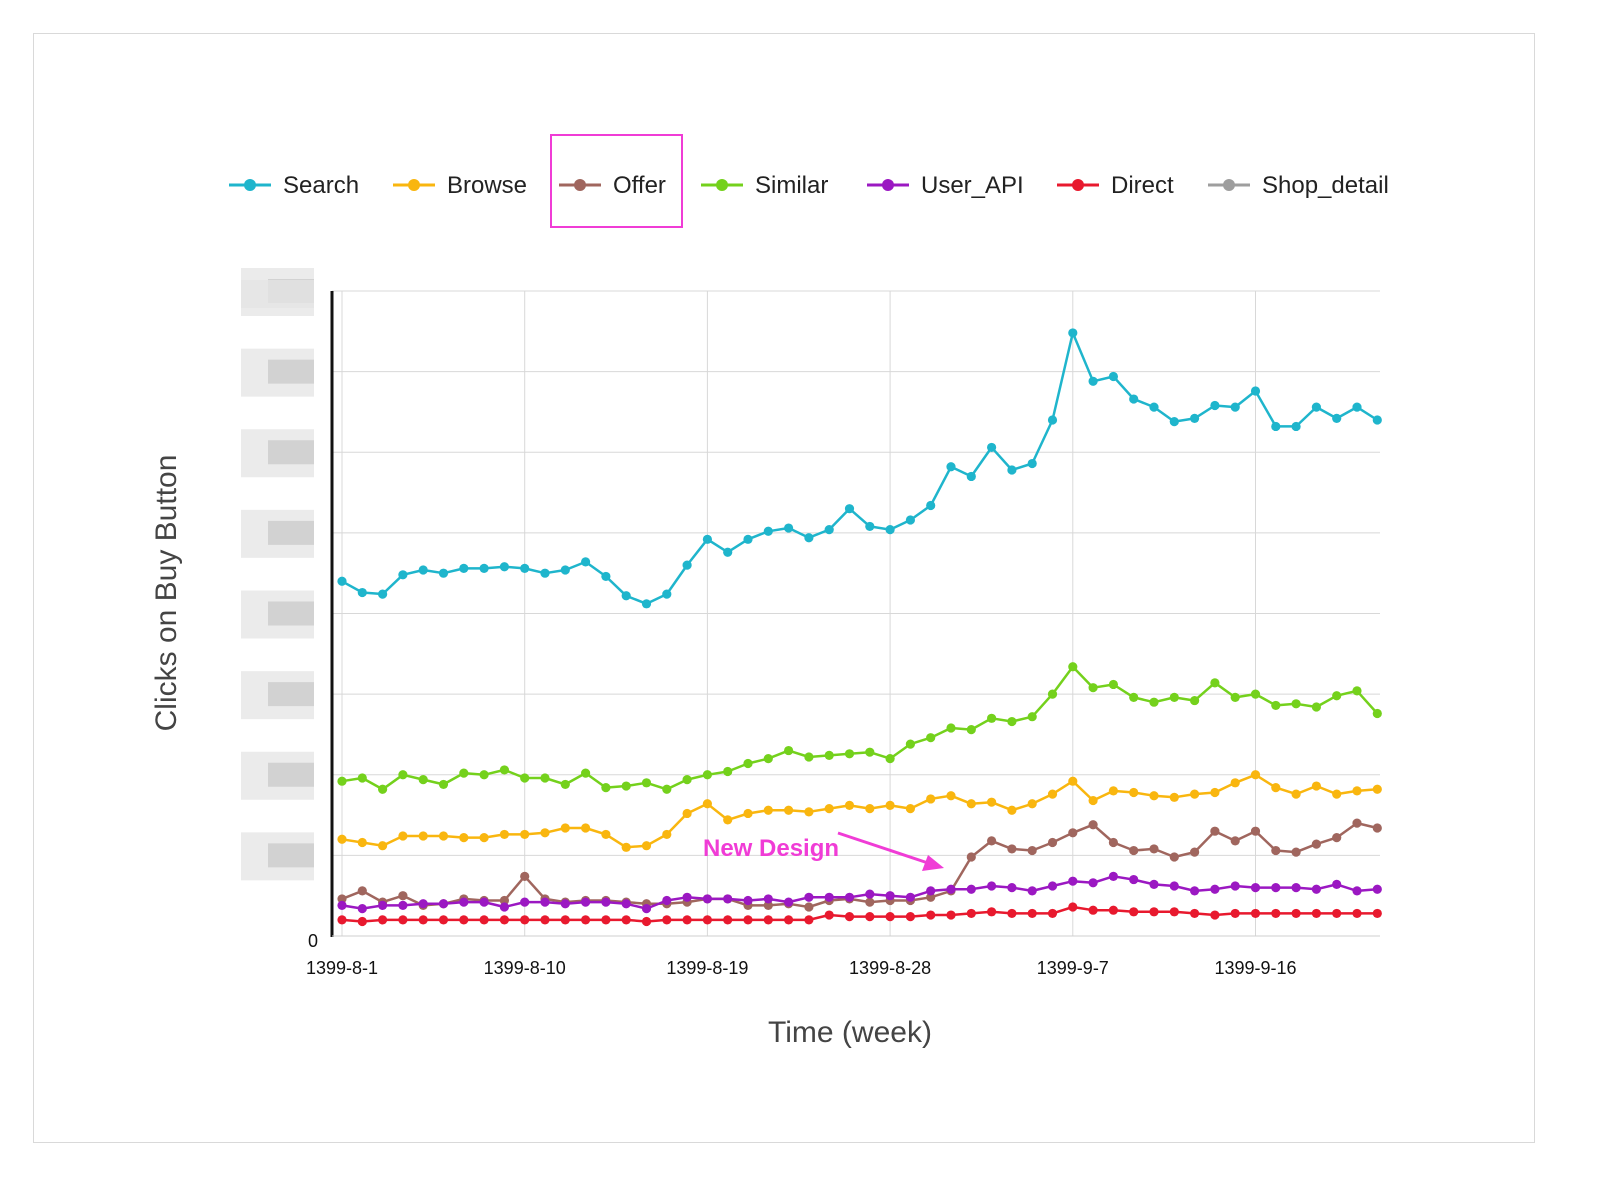 This screenshot has width=1600, height=1200. What do you see at coordinates (487, 185) in the screenshot?
I see `legend-label: Browse` at bounding box center [487, 185].